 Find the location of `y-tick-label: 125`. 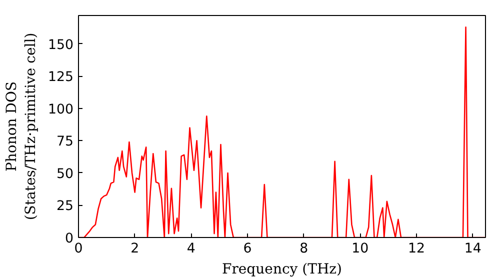

y-tick-label: 125 is located at coordinates (61, 78).